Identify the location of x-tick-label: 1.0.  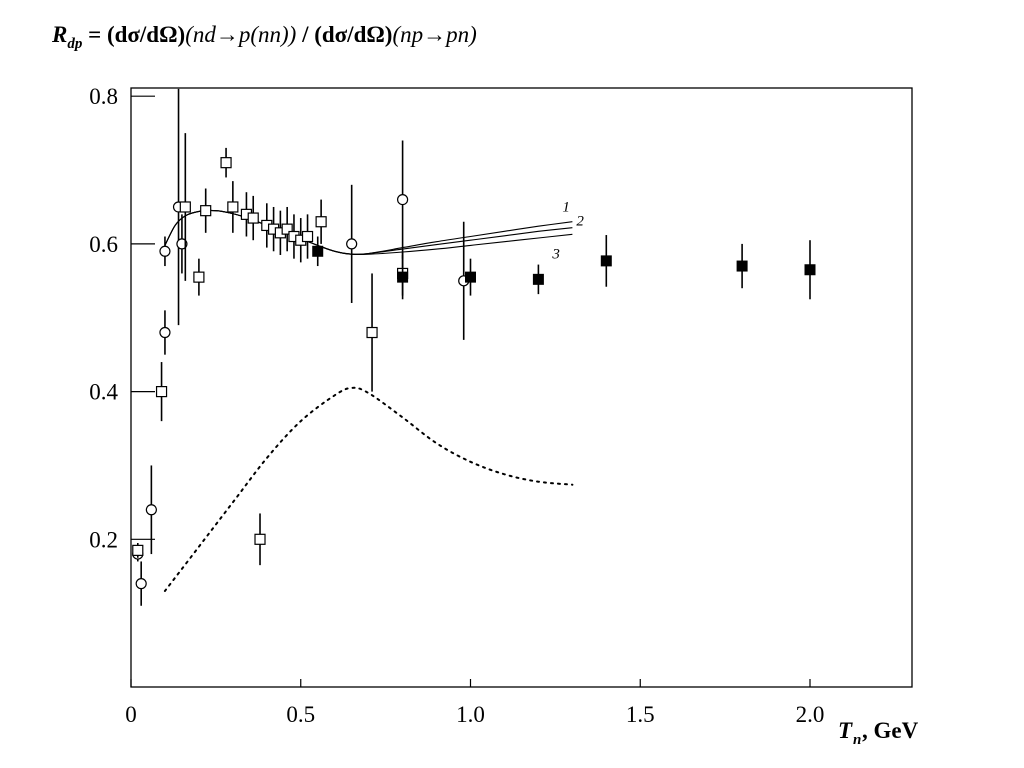
(470, 714).